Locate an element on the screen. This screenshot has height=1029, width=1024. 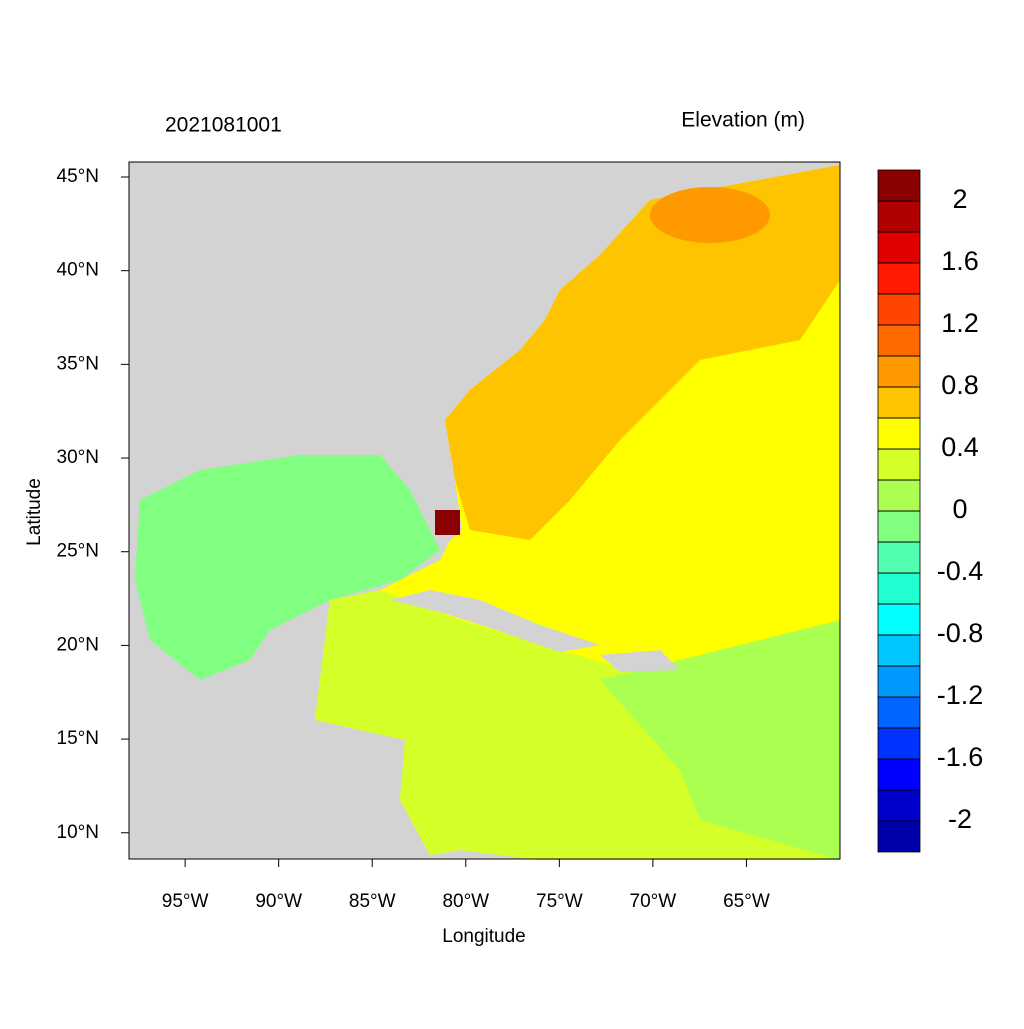
florida-surge is located at coordinates (447, 522).